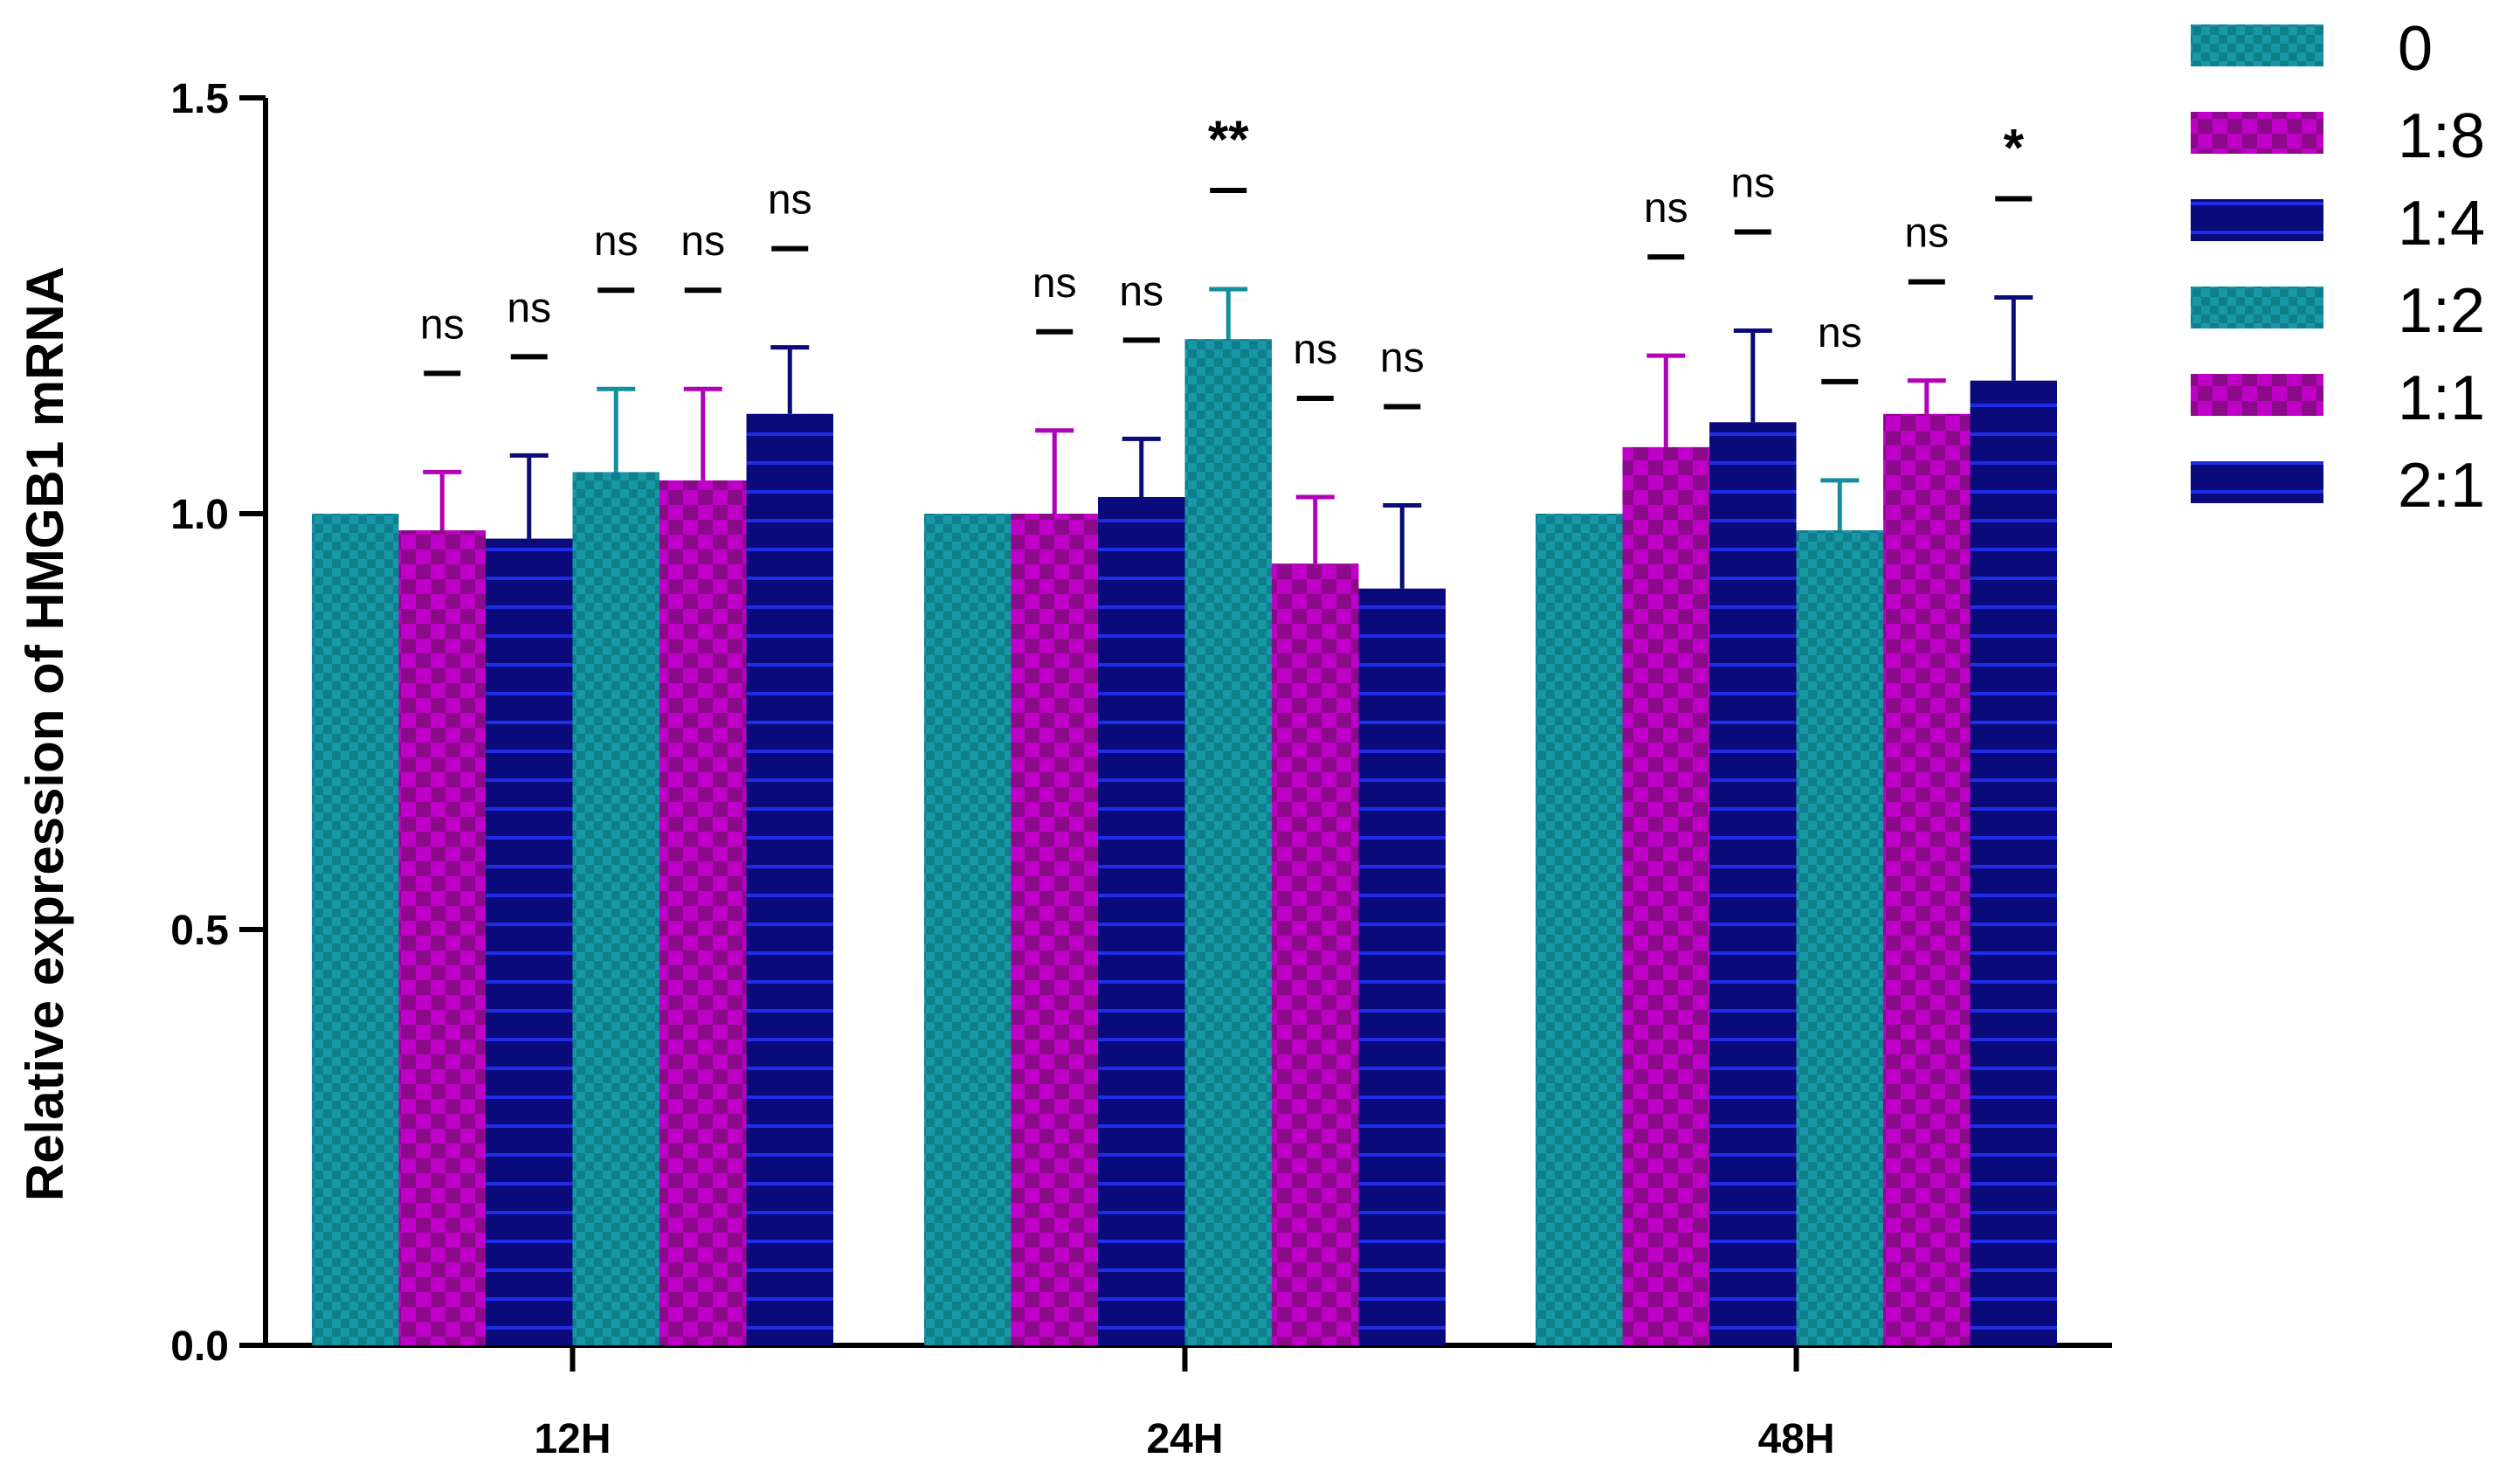  Describe the element at coordinates (572, 1439) in the screenshot. I see `x-tick-label-12h: 12H` at that location.